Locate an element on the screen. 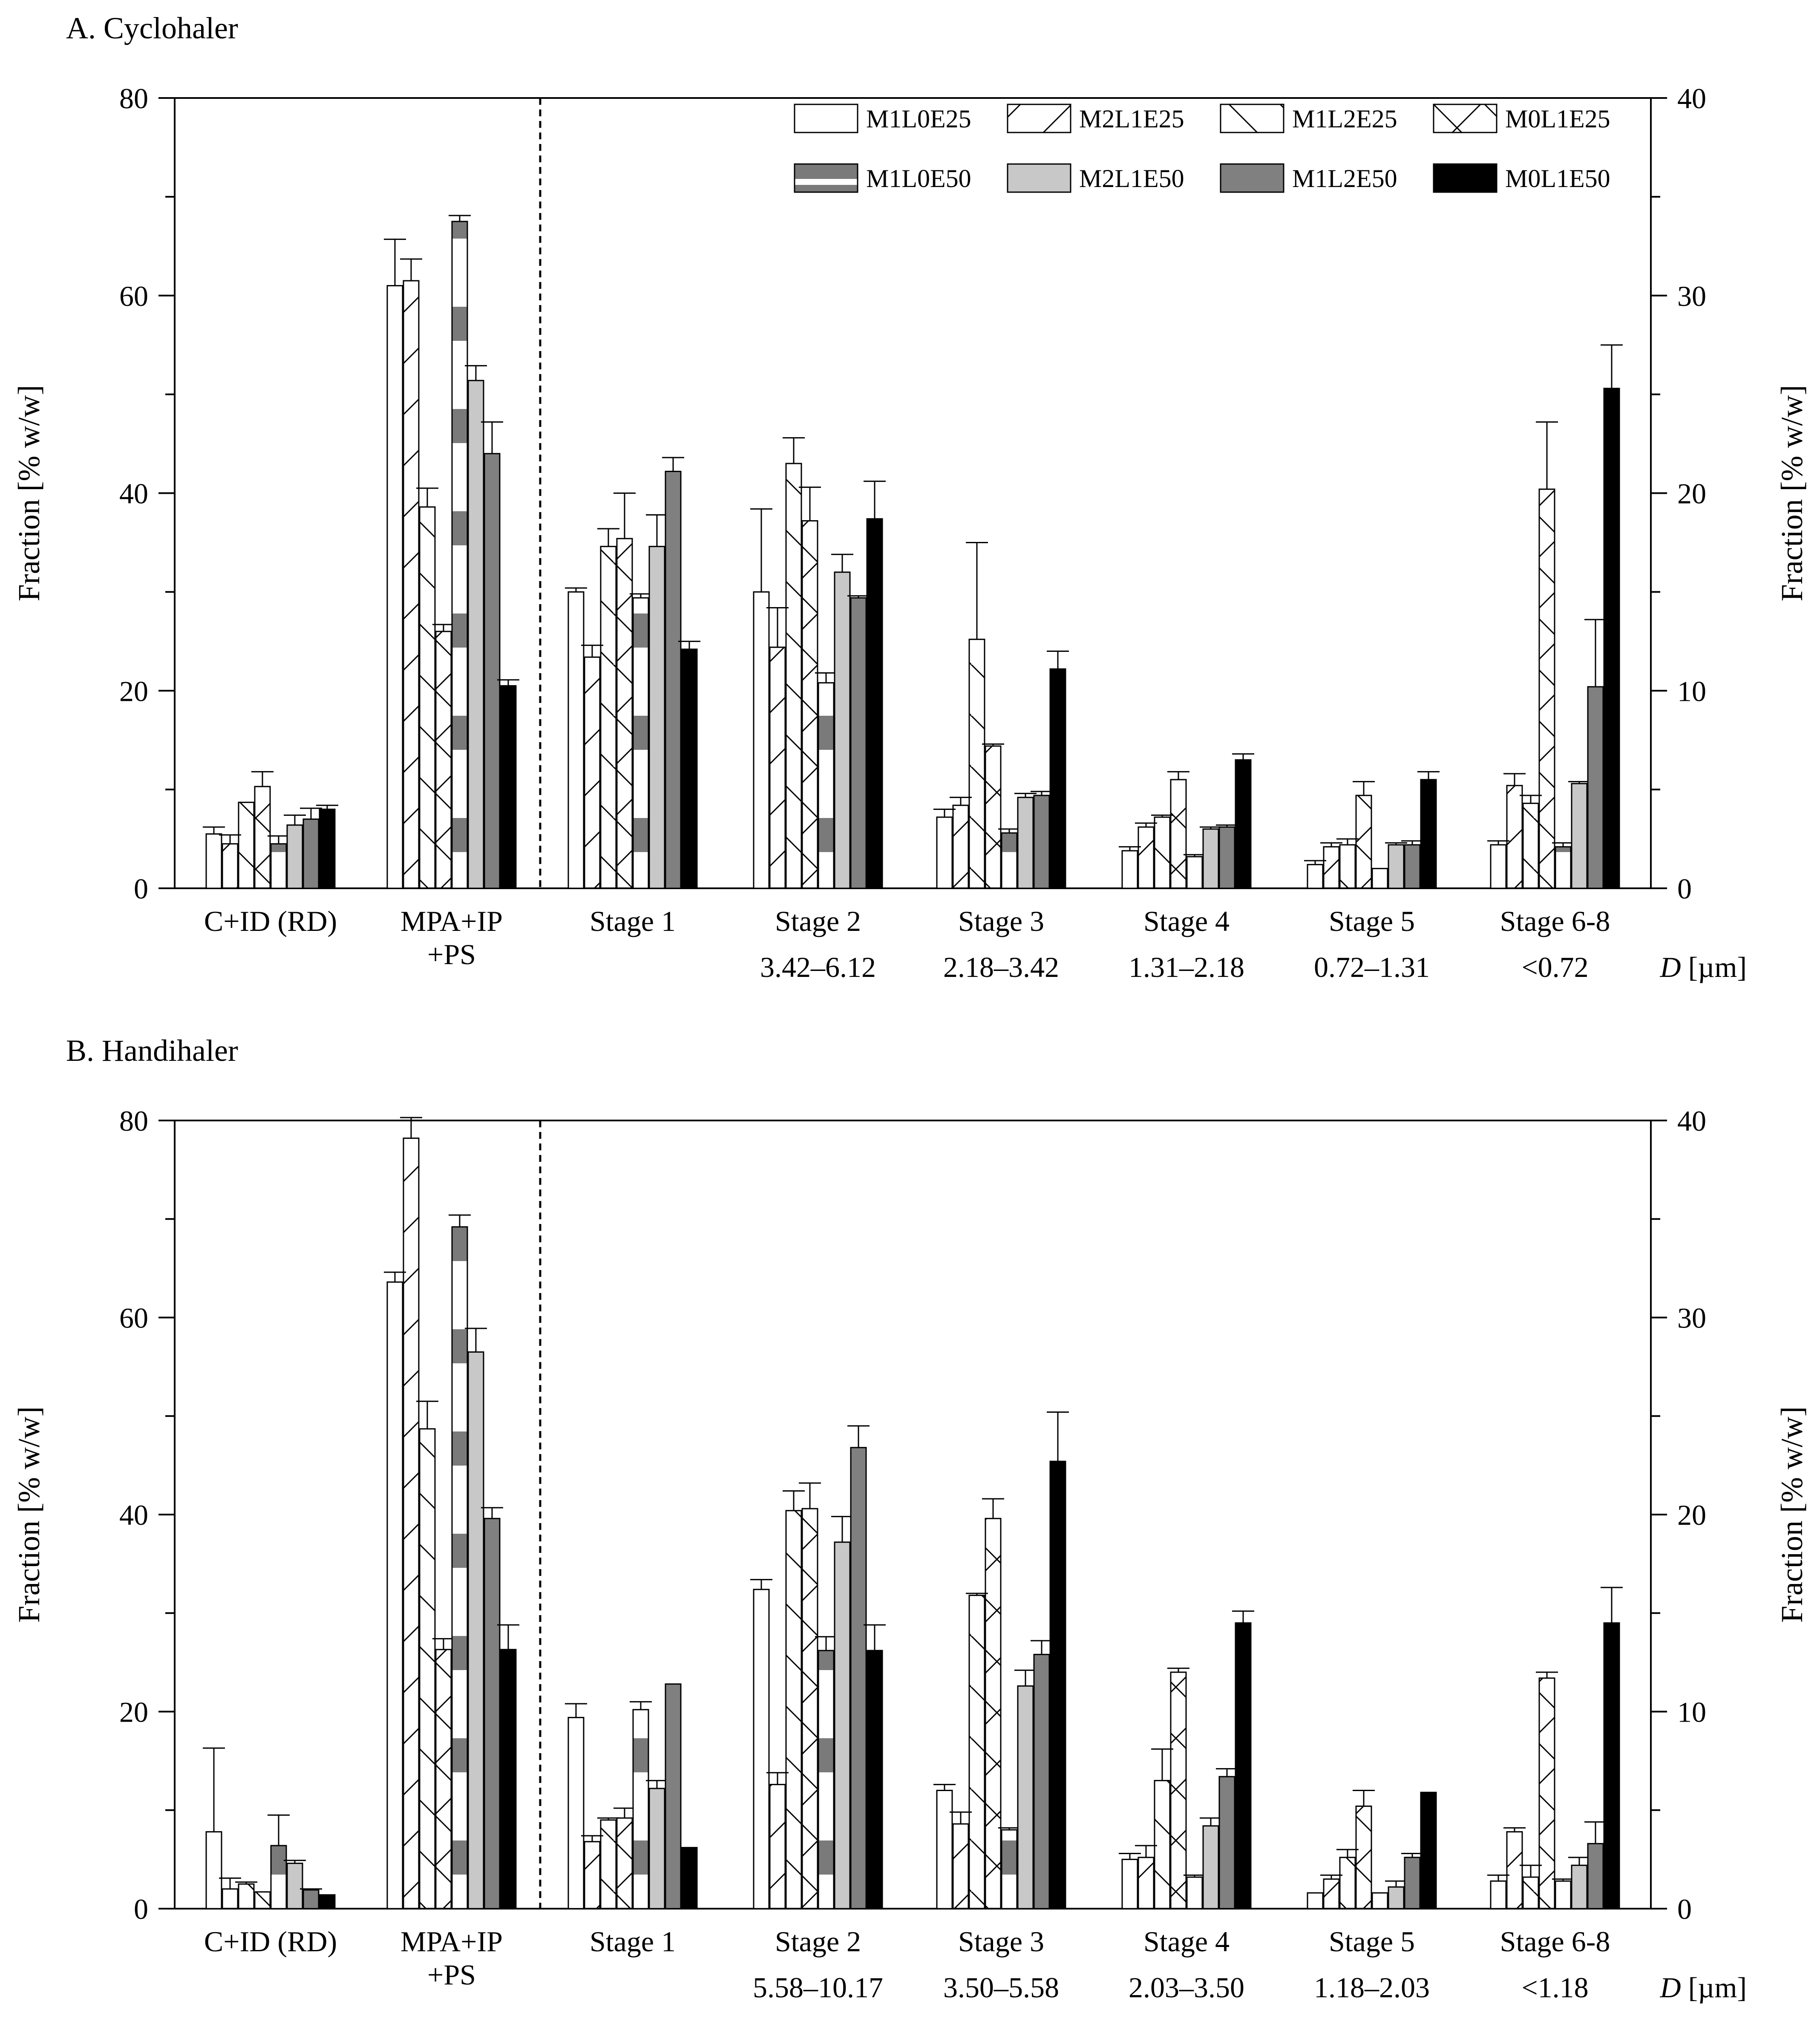 The image size is (1820, 2019). panel-title: A. Cyclohaler is located at coordinates (152, 28).